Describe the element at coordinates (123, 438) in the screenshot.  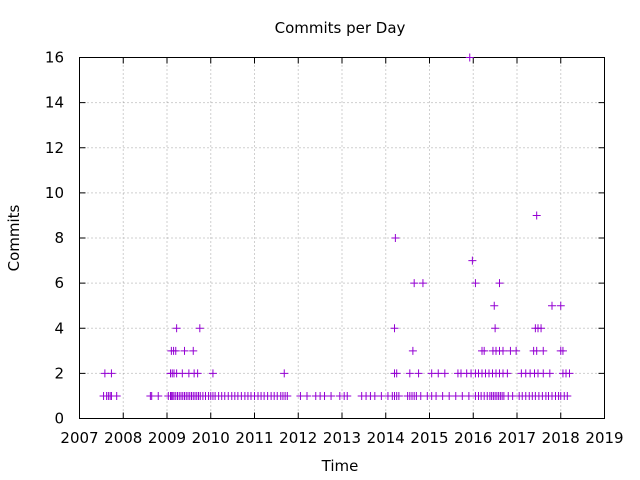
I see `x-tick-label: 2008` at that location.